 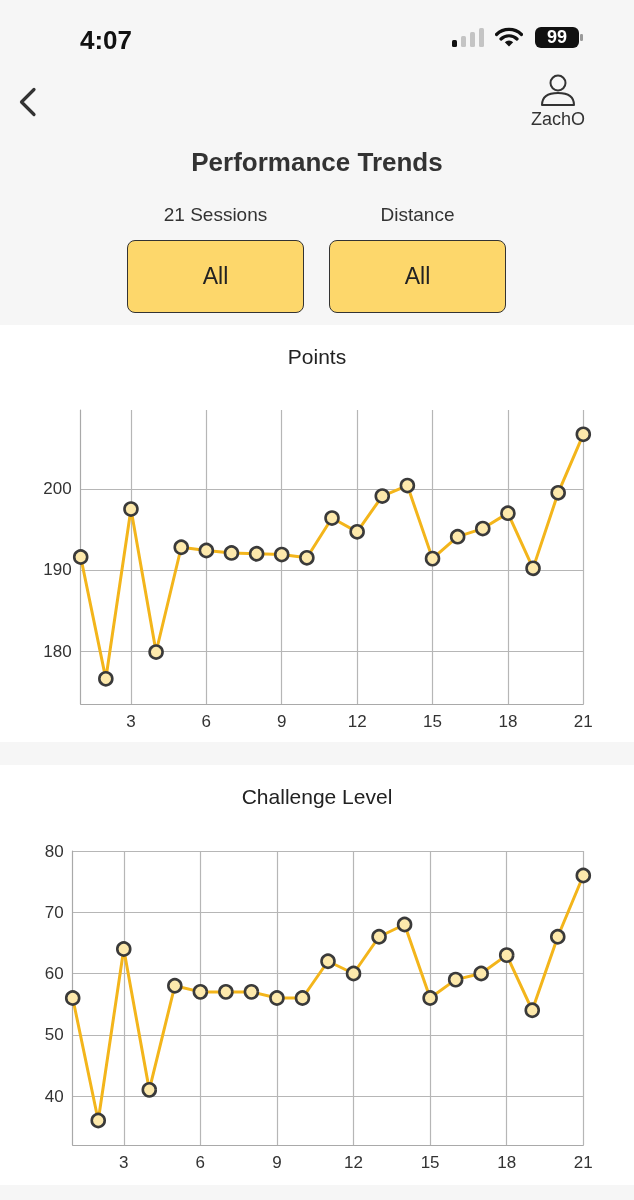 I want to click on text: ZachO, so click(x=558, y=119).